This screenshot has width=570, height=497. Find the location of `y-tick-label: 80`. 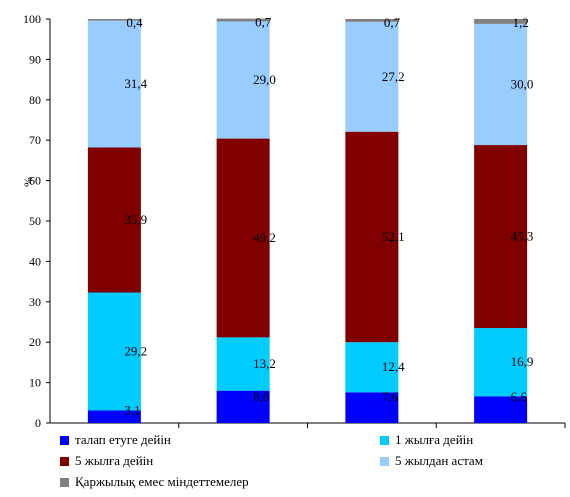

y-tick-label: 80 is located at coordinates (35, 100).